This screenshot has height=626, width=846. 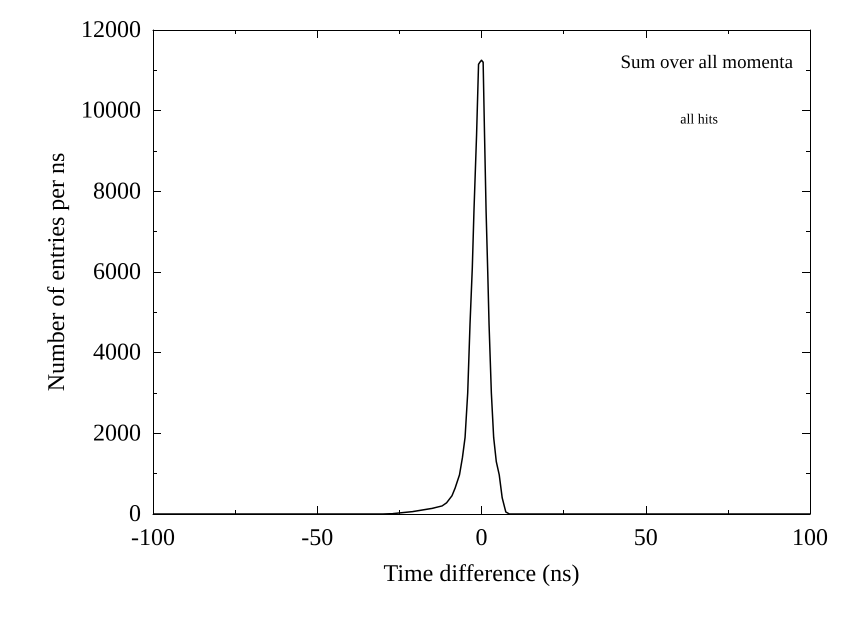 What do you see at coordinates (117, 191) in the screenshot?
I see `y-tick-label: 8000` at bounding box center [117, 191].